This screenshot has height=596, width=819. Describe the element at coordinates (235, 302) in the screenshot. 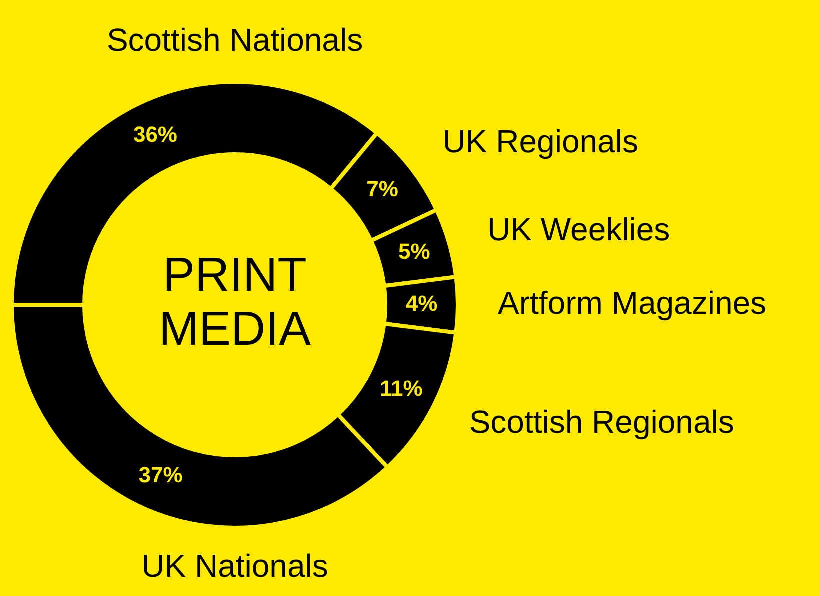

I see `text: PRINT MEDIA` at that location.